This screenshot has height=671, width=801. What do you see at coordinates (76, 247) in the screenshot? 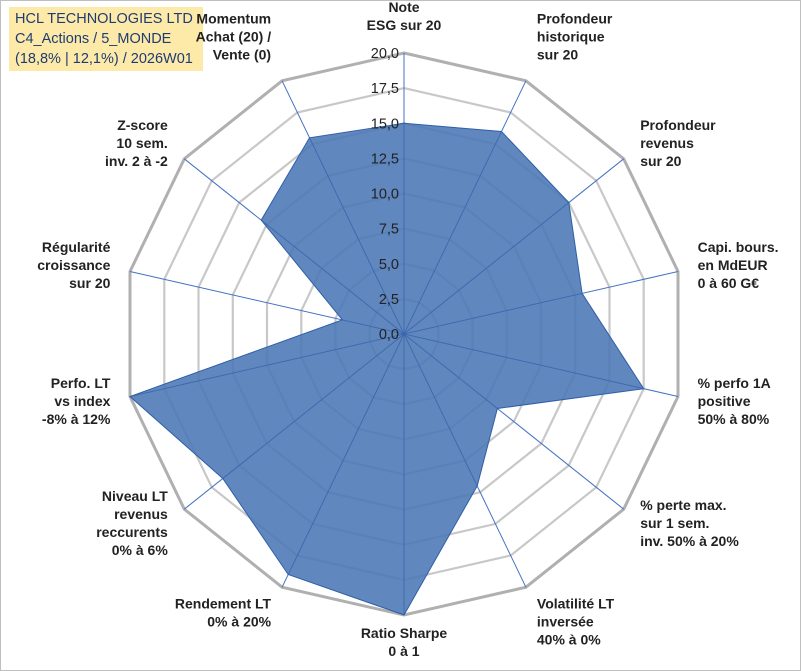
I see `axis-label-line: Régularité` at bounding box center [76, 247].